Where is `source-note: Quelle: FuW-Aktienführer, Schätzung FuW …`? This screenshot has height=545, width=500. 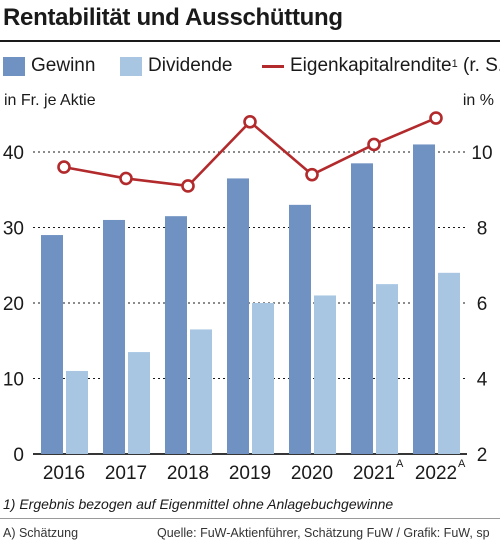 source-note: Quelle: FuW-Aktienführer, Schätzung FuW … is located at coordinates (323, 533).